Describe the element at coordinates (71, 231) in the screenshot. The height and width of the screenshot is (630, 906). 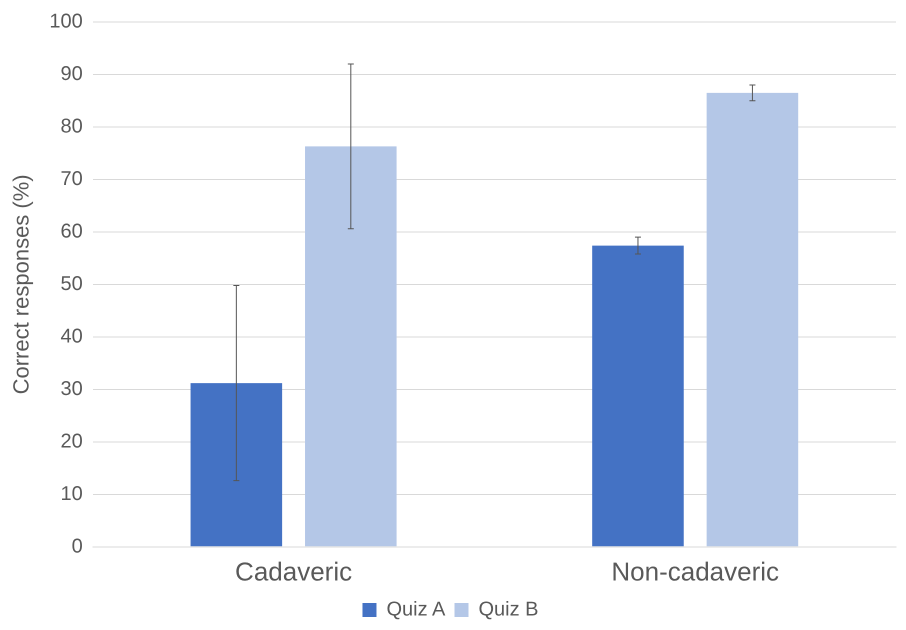
I see `y-tick-label: 60` at that location.